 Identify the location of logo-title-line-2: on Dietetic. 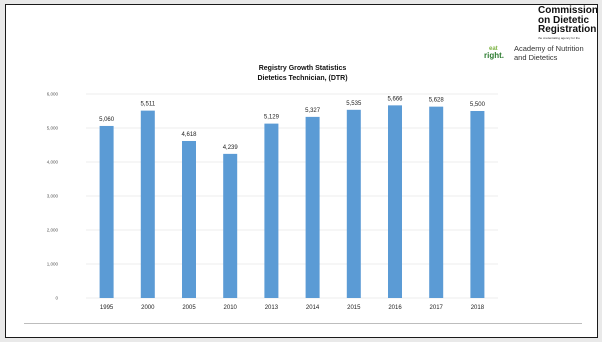
(564, 20).